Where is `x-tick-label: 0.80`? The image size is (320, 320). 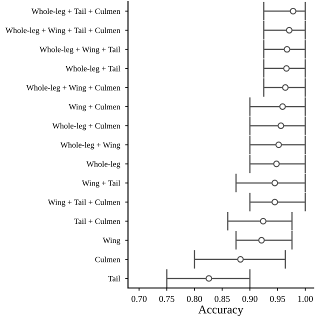 x-tick-label: 0.80 is located at coordinates (194, 299).